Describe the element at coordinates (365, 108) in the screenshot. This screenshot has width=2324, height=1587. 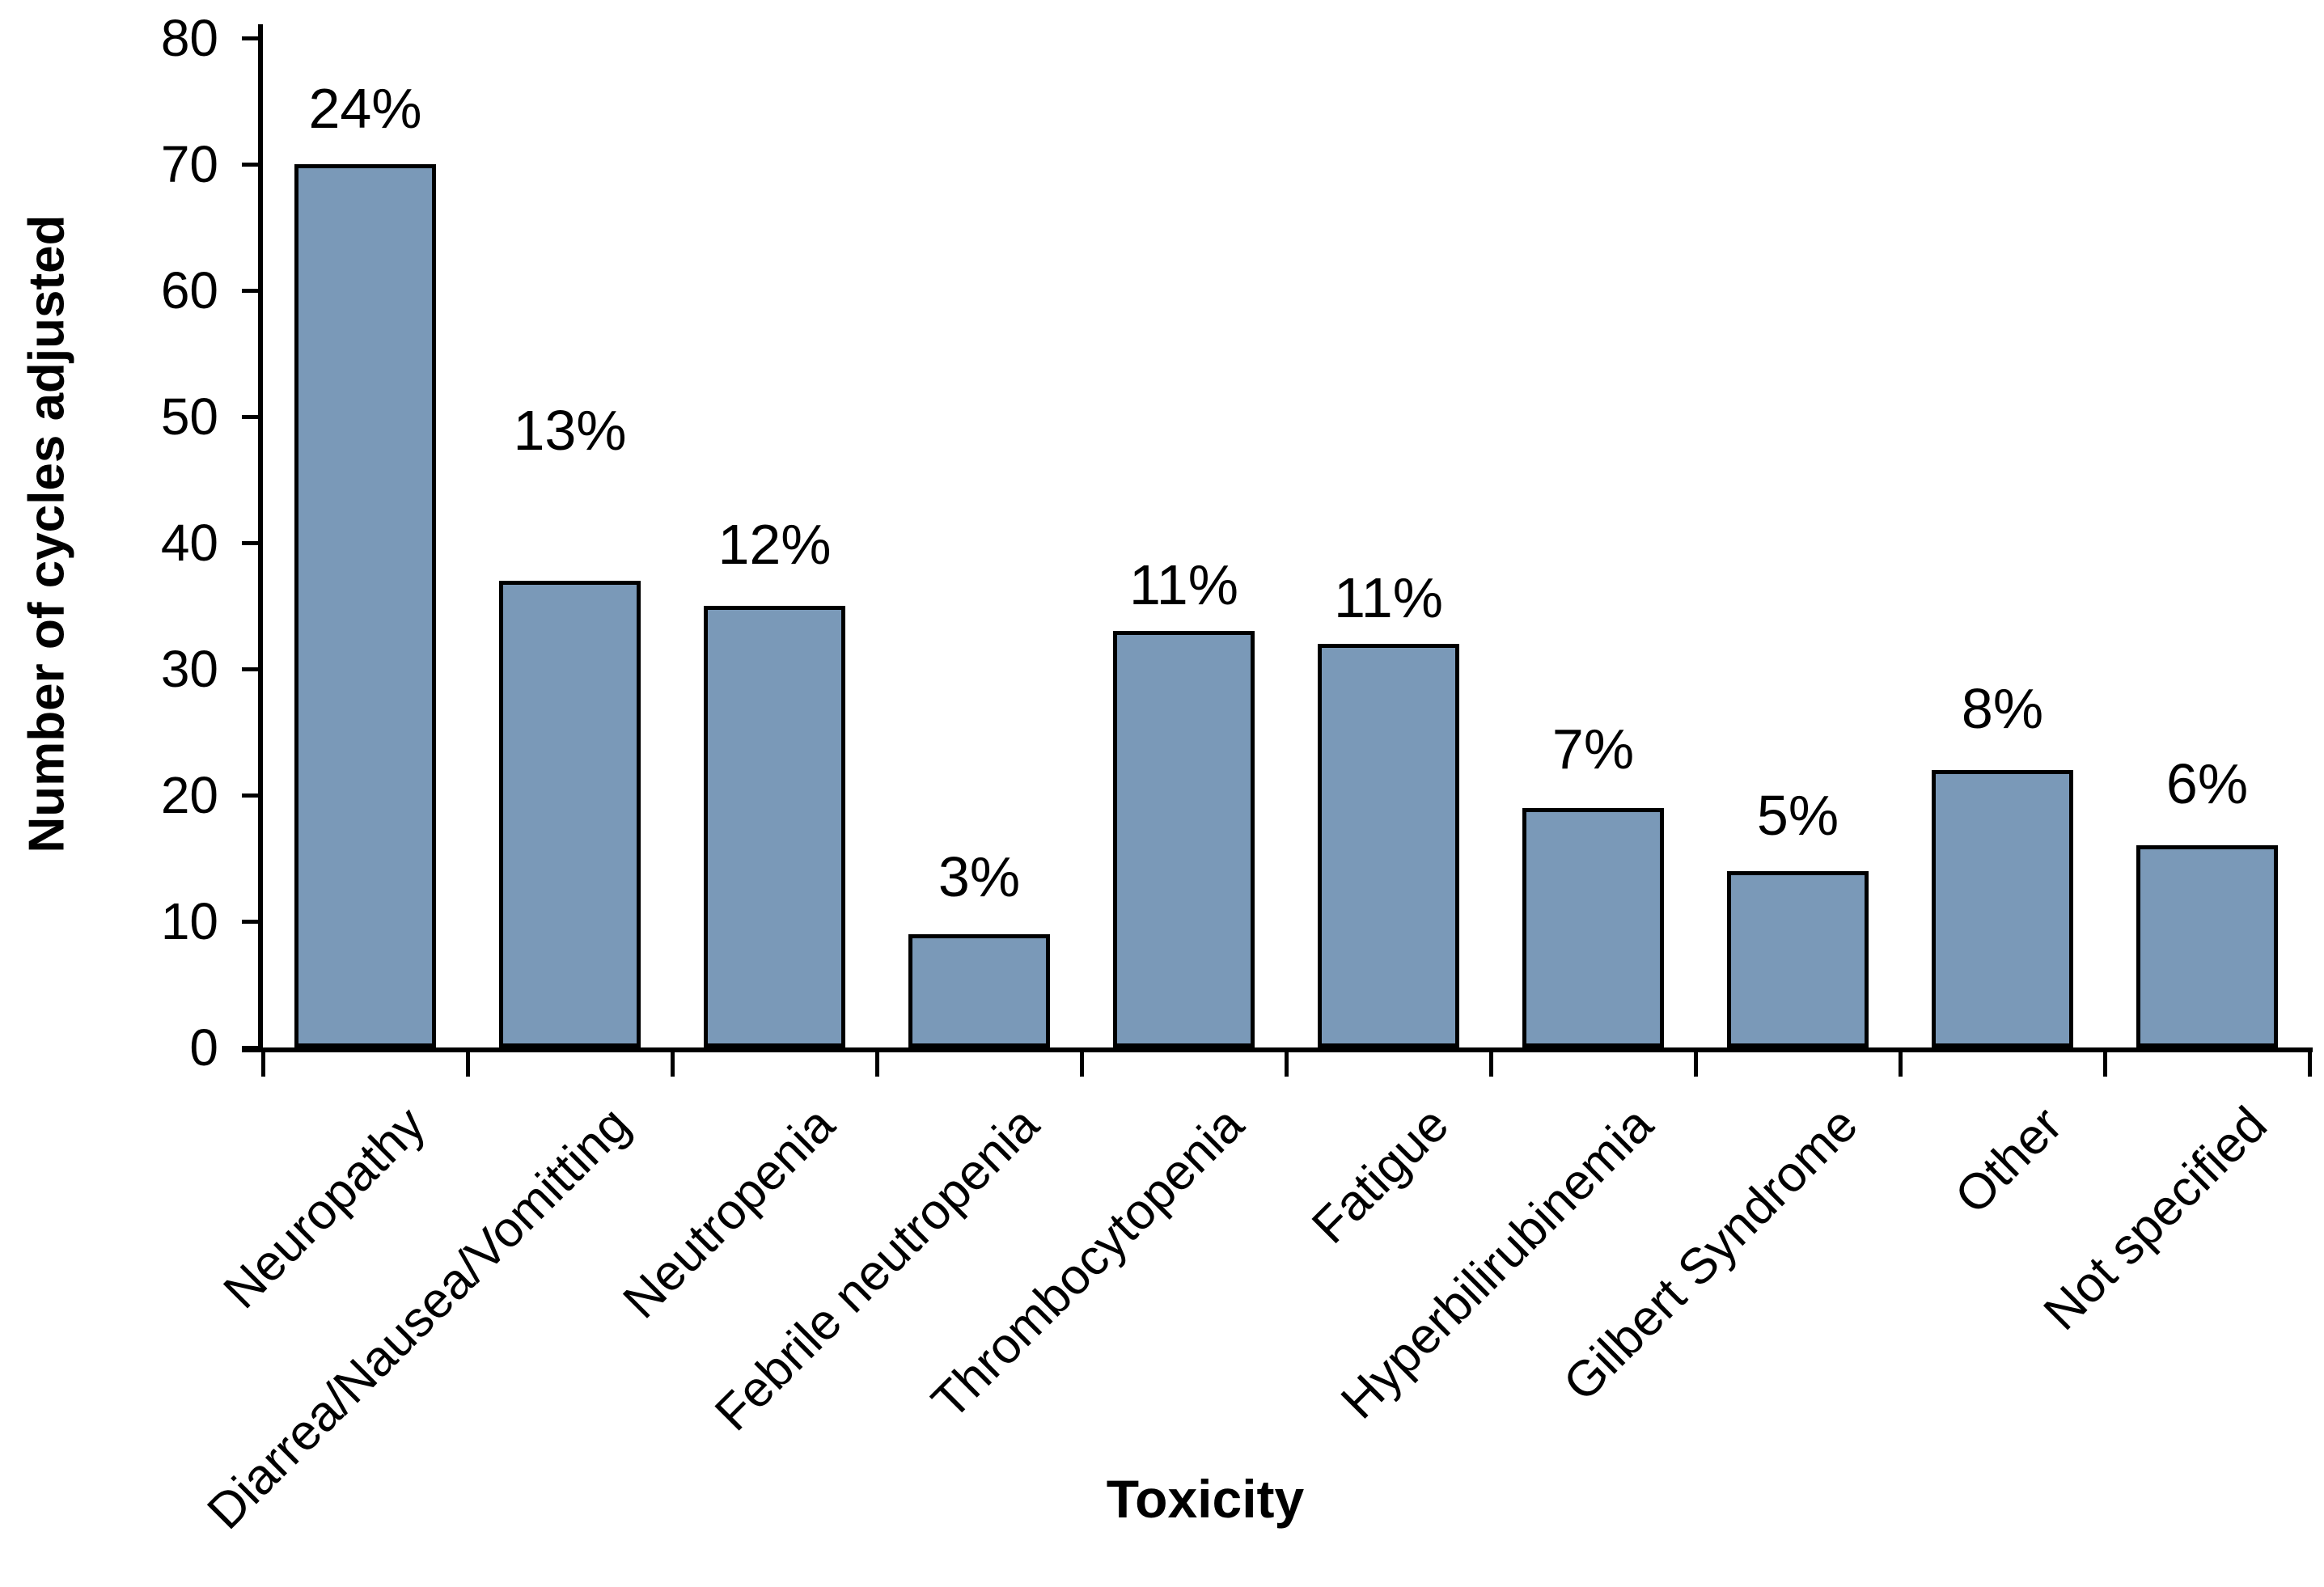
I see `bar-value-label: 24%` at that location.